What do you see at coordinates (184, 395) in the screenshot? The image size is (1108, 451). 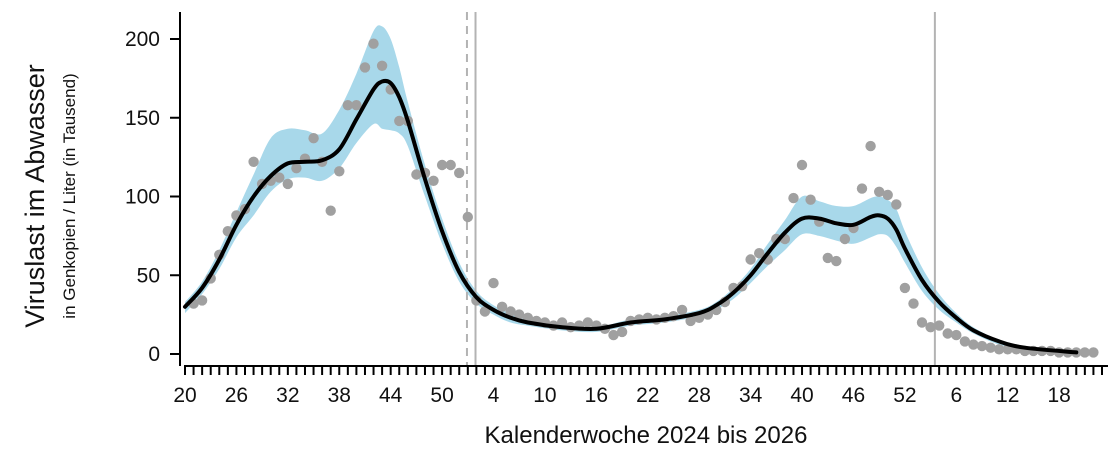 I see `x-tick-label: 20` at bounding box center [184, 395].